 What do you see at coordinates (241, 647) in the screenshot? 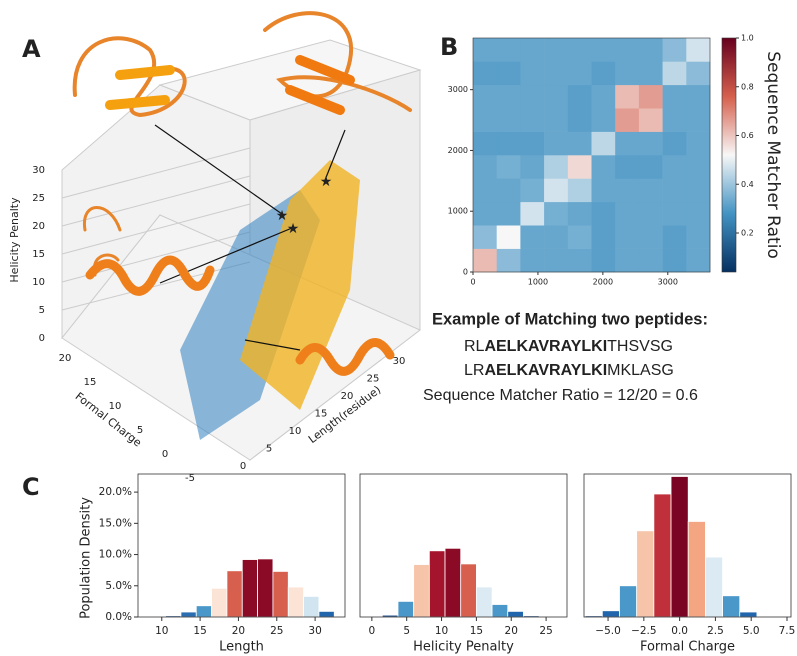
I see `x-axis-label: Length` at bounding box center [241, 647].